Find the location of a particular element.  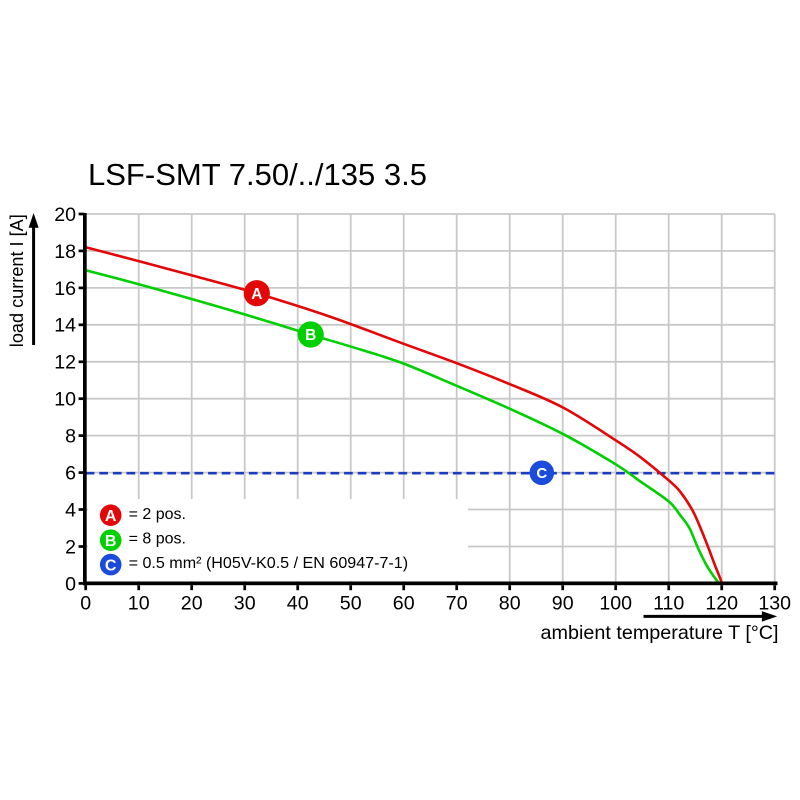

svg-text: 110 is located at coordinates (668, 603).